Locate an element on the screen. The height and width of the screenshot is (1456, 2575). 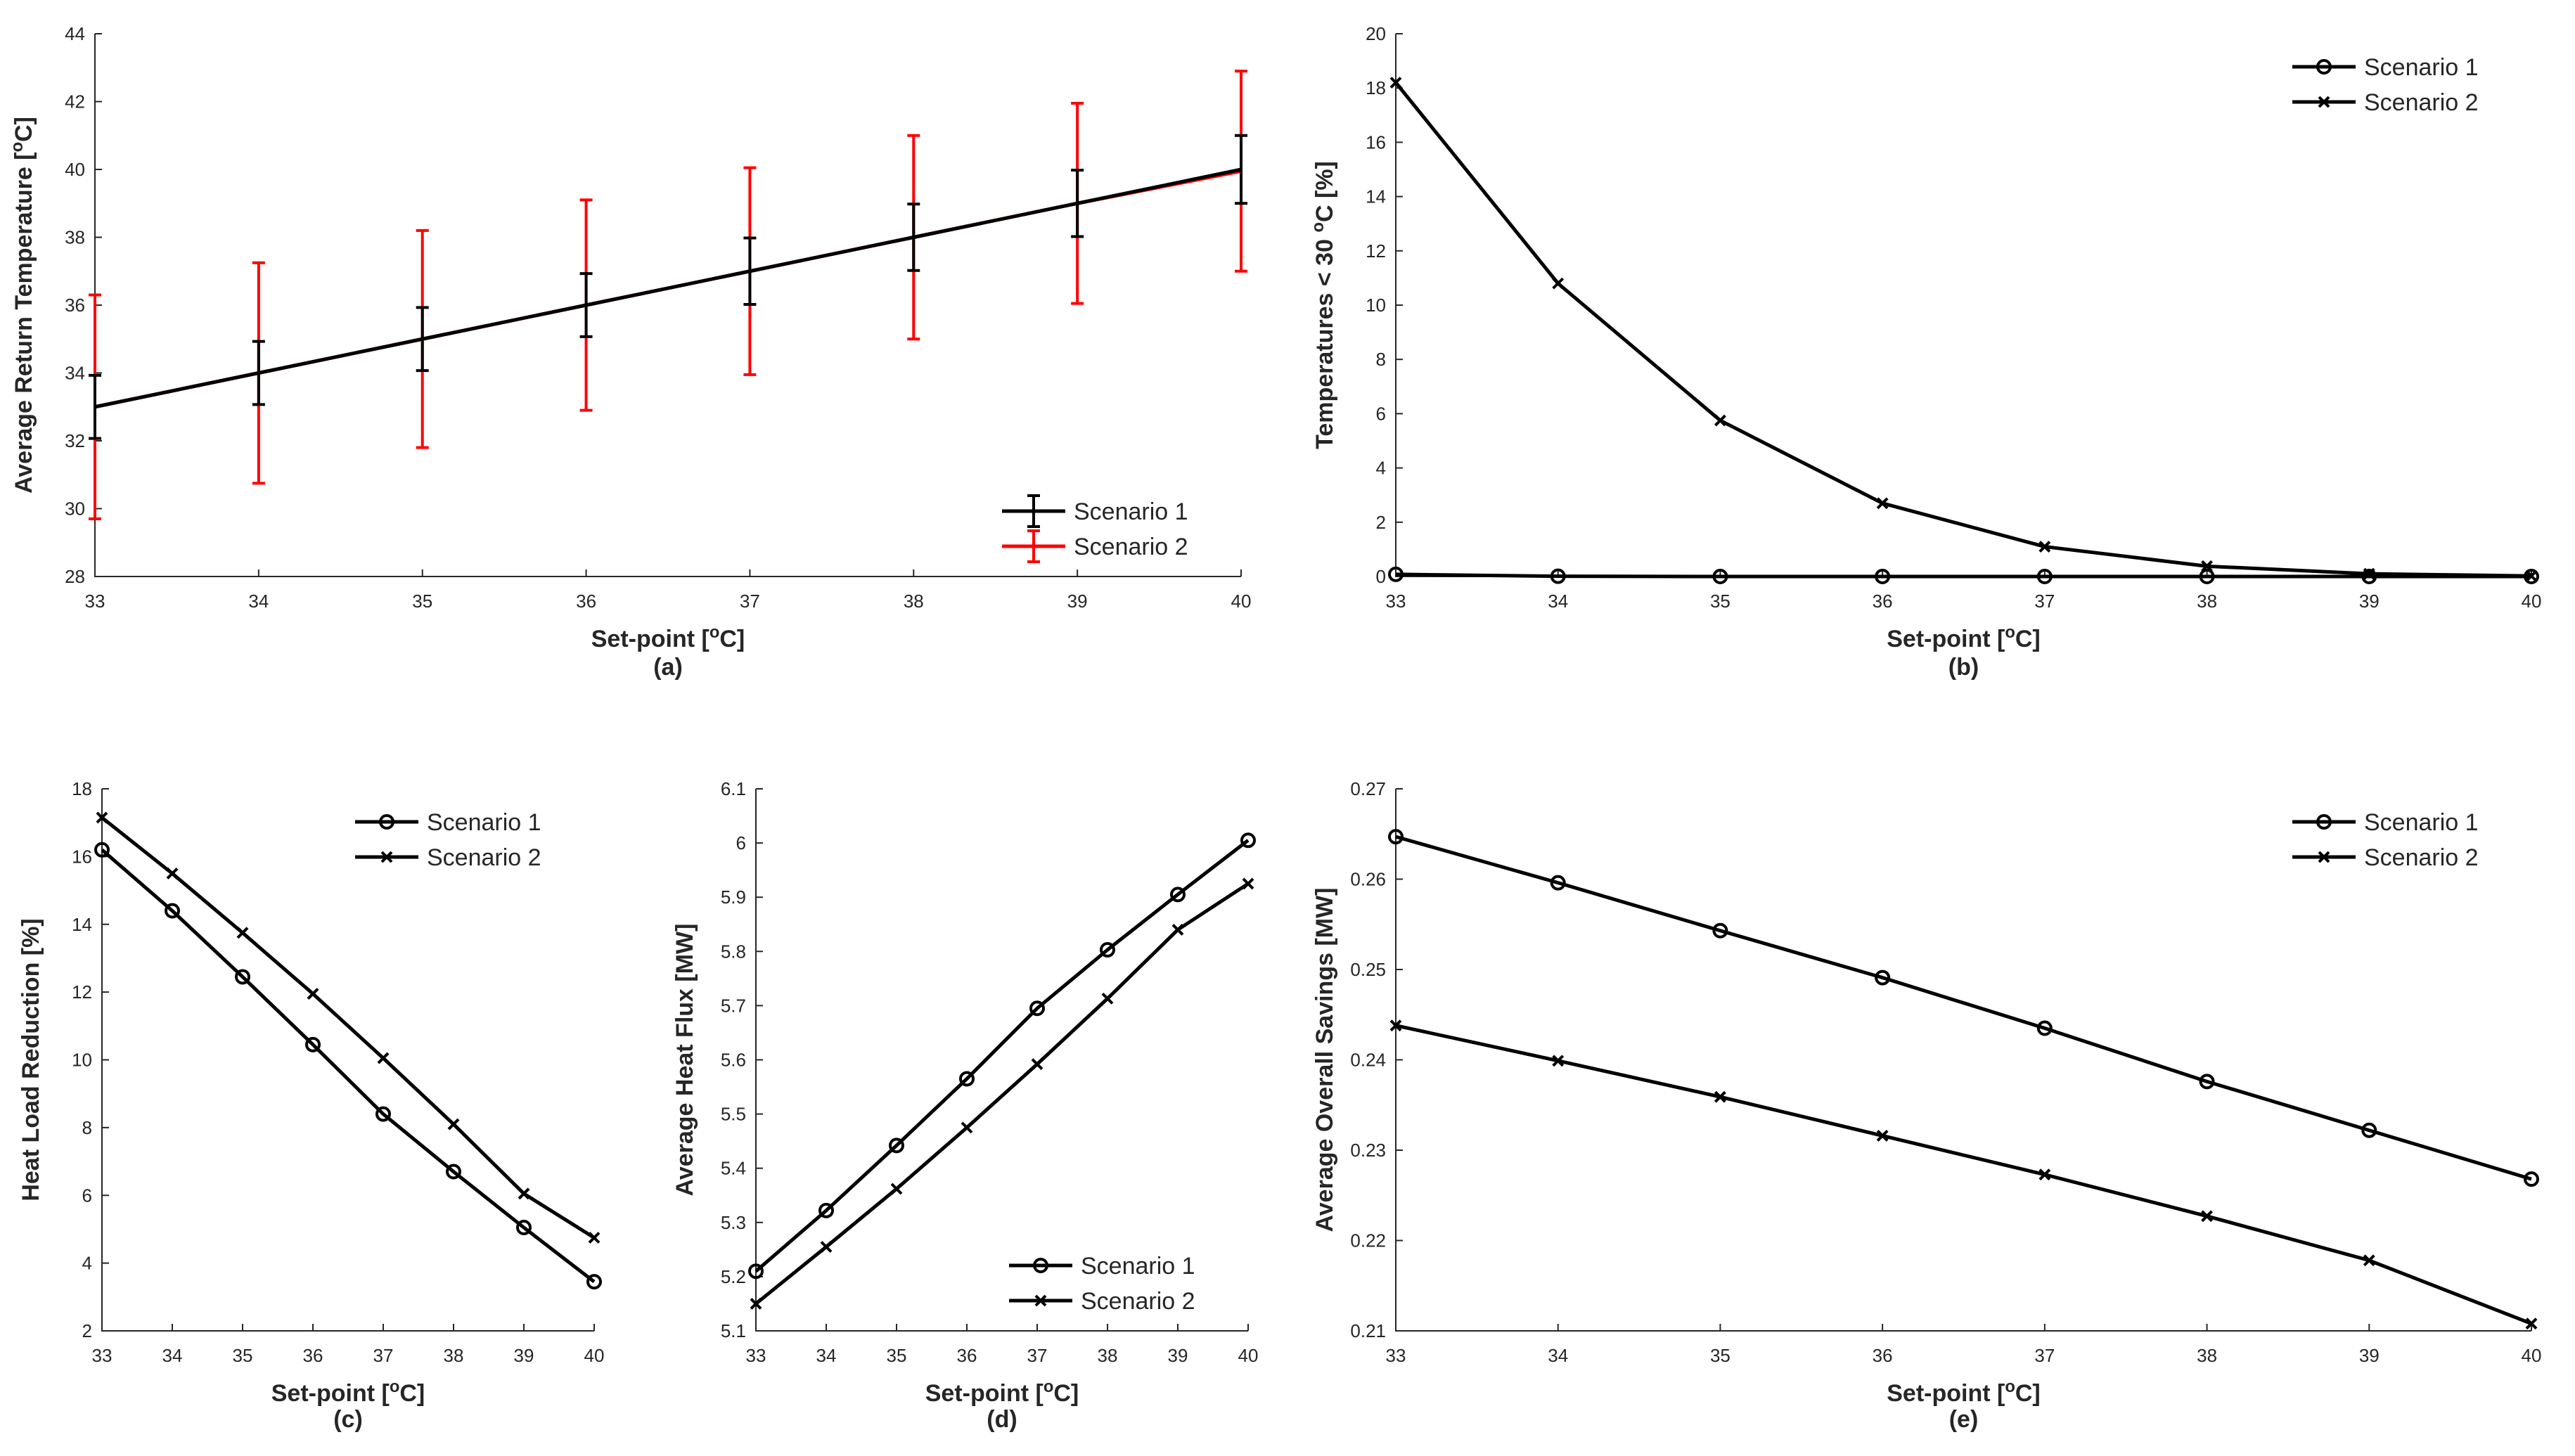
y-tick-label-e: 0.21 is located at coordinates (1368, 1330).